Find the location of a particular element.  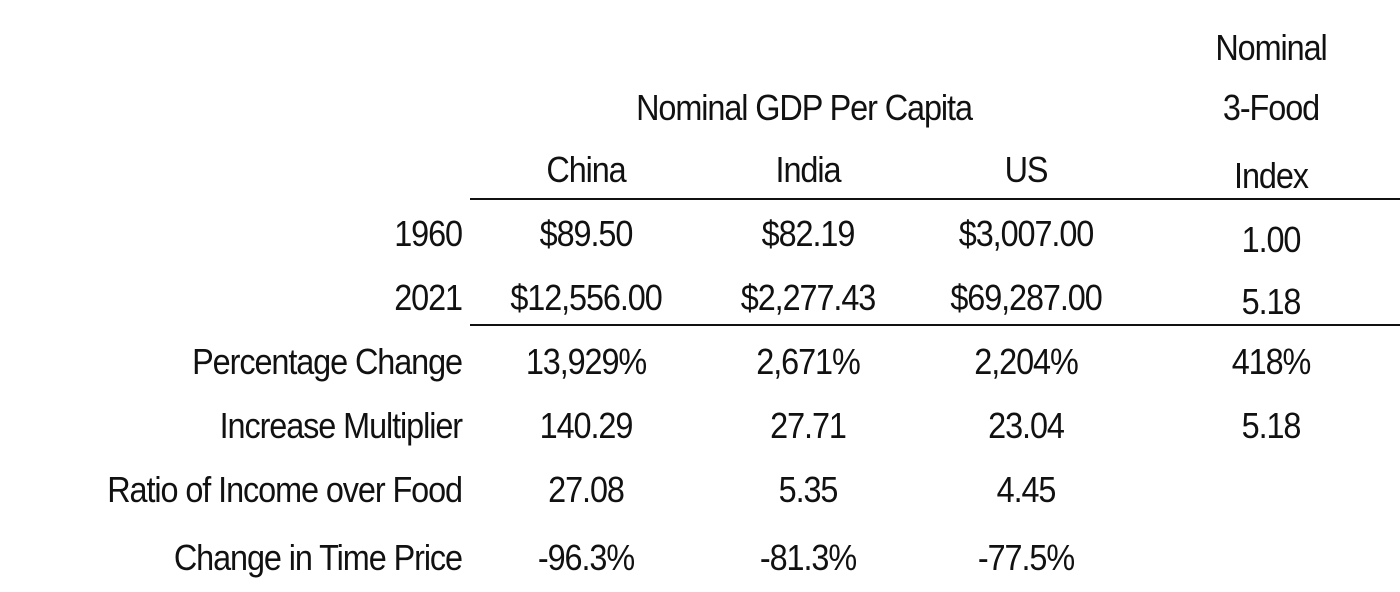

cell-1960-india: $82.19 is located at coordinates (808, 233).